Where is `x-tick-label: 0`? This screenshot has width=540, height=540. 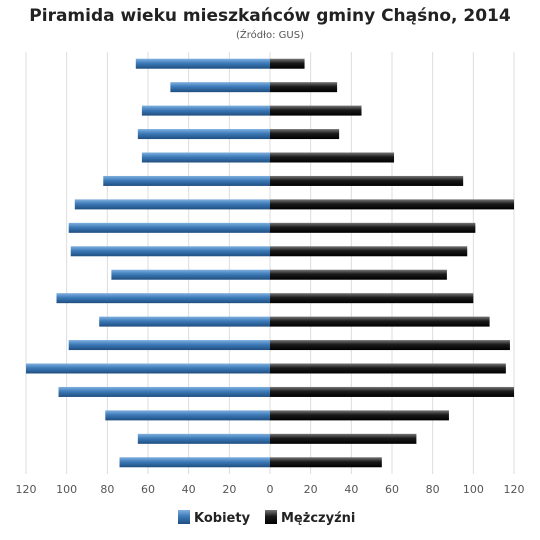 x-tick-label: 0 is located at coordinates (270, 489).